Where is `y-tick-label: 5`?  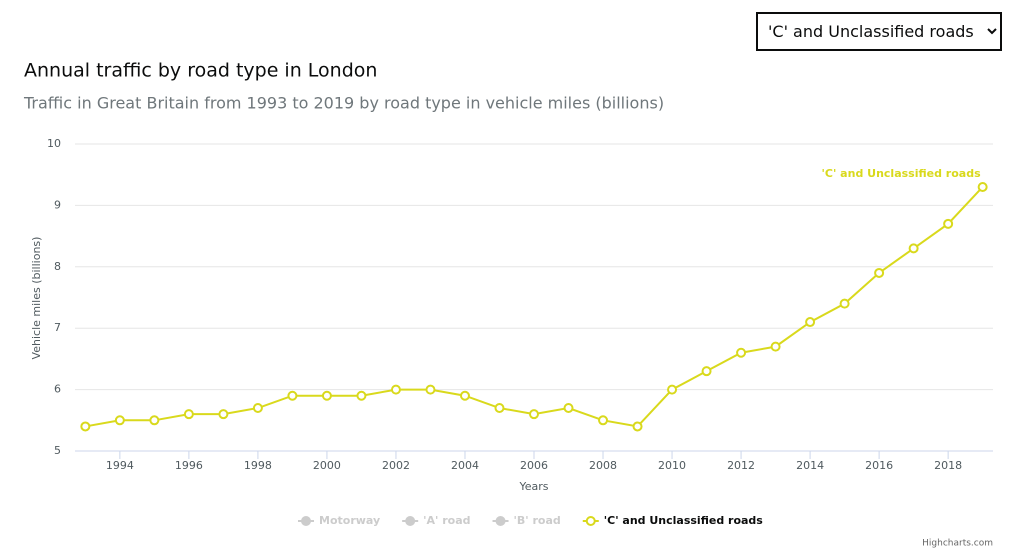 y-tick-label: 5 is located at coordinates (57, 450).